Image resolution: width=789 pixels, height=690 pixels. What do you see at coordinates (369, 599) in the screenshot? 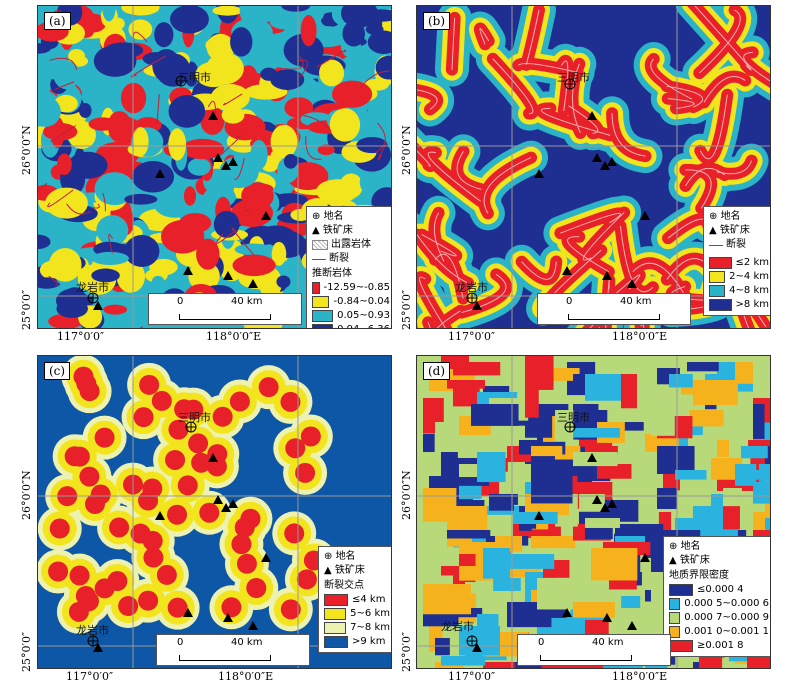
I see `legend-class-label: ≤4 km` at bounding box center [369, 599].